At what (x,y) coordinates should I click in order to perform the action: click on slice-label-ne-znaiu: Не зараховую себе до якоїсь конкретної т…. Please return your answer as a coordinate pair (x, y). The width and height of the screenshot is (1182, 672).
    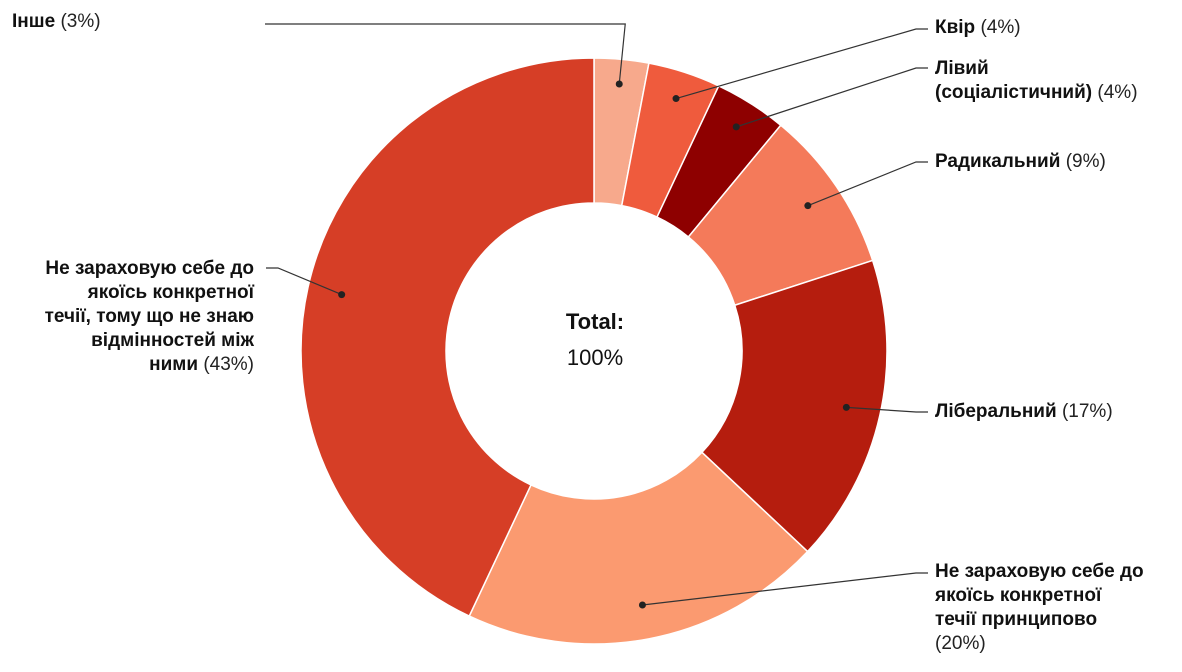
    Looking at the image, I should click on (149, 317).